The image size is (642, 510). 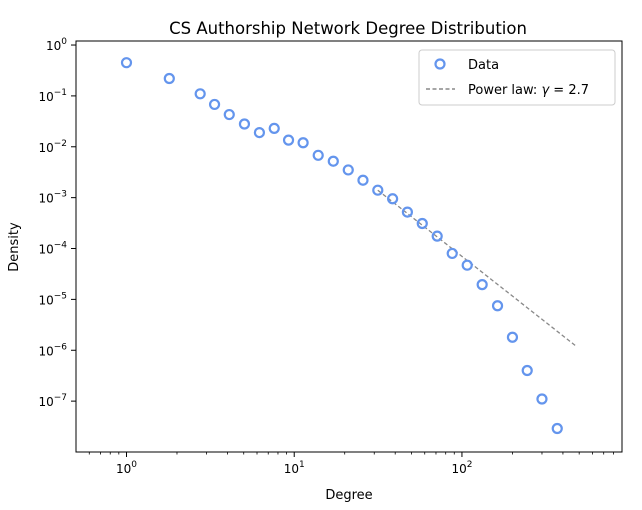 What do you see at coordinates (52, 198) in the screenshot?
I see `y-tick-label: 10⁻³` at bounding box center [52, 198].